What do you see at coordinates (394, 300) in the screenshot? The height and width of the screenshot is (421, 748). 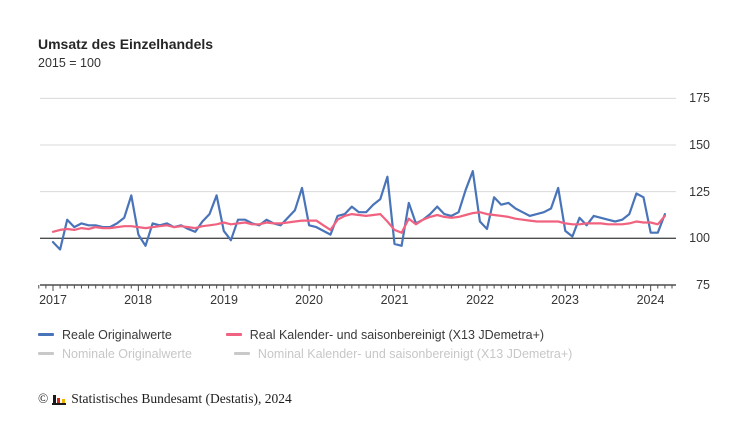 I see `x-tick-label: 2021` at bounding box center [394, 300].